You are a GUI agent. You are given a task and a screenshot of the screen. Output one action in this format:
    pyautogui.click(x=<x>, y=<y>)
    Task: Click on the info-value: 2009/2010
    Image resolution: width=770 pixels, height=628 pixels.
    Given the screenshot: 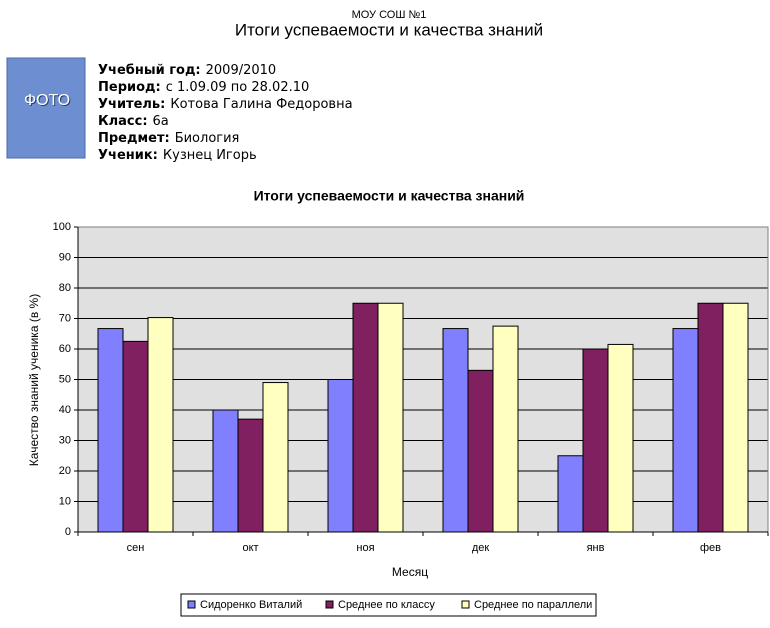 What is the action you would take?
    pyautogui.click(x=241, y=70)
    